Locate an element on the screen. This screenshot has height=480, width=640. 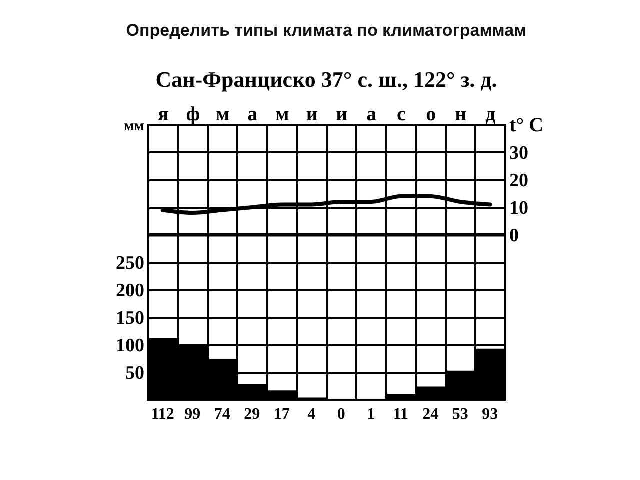
y-tick-label: 250 is located at coordinates (130, 263).